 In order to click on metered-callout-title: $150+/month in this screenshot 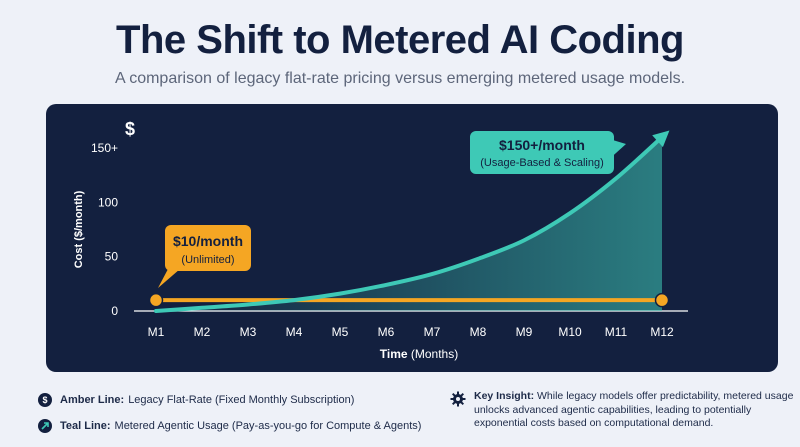, I will do `click(542, 145)`.